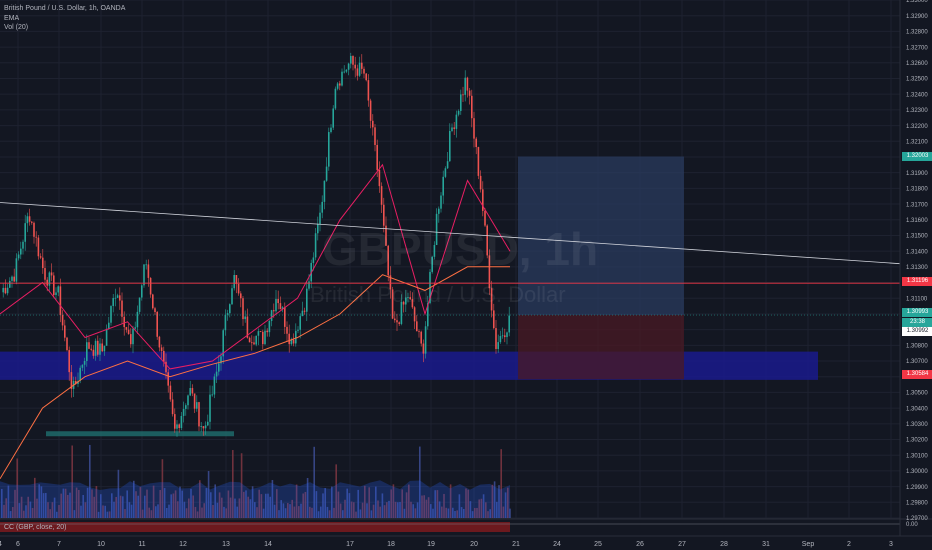  I want to click on price-tick-label: 1.32600, so click(917, 64).